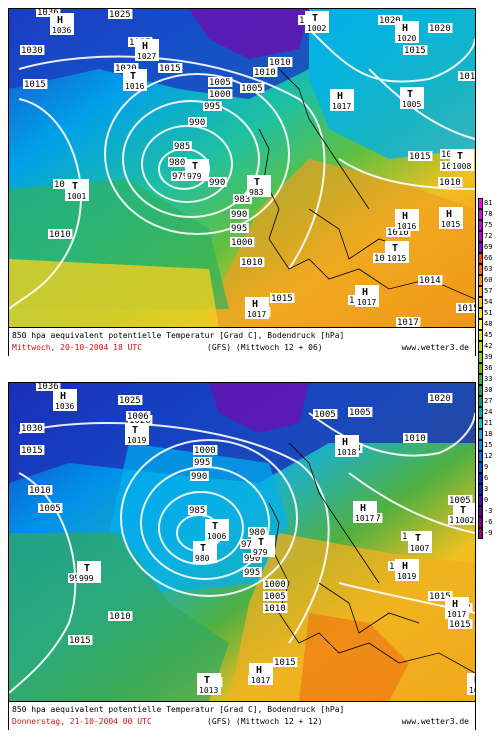 This screenshot has height=738, width=503. I want to click on scale-label: 18, so click(488, 434).